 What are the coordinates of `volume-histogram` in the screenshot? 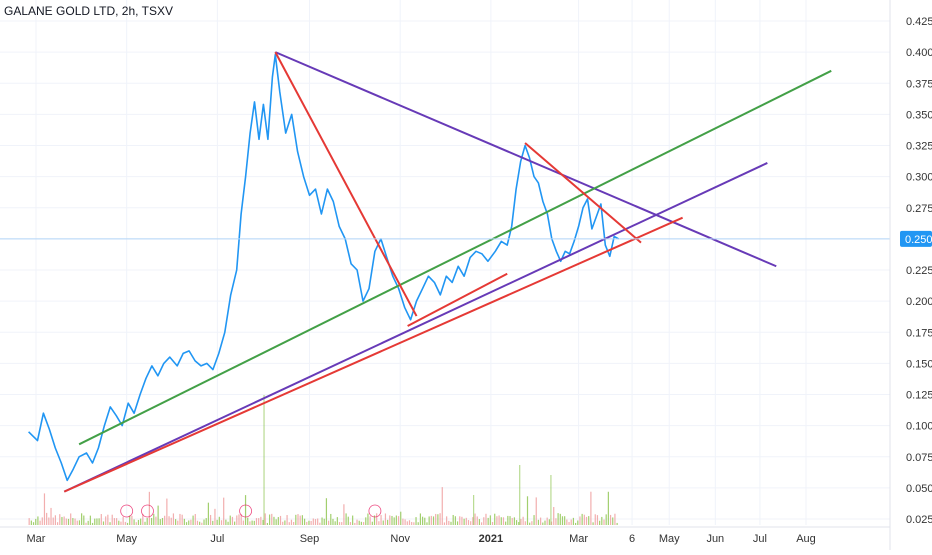 It's located at (323, 460).